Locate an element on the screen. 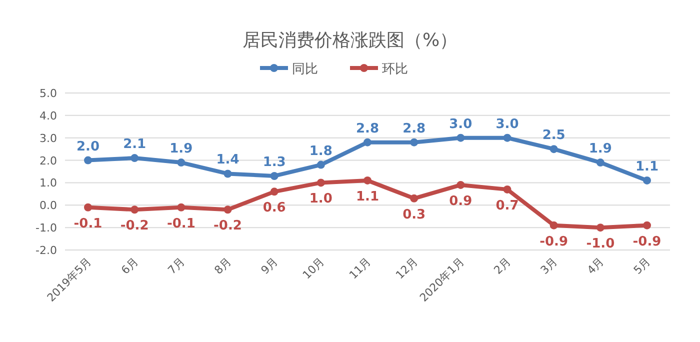 The width and height of the screenshot is (700, 342). y-tick-label: 3.0 is located at coordinates (48, 138).